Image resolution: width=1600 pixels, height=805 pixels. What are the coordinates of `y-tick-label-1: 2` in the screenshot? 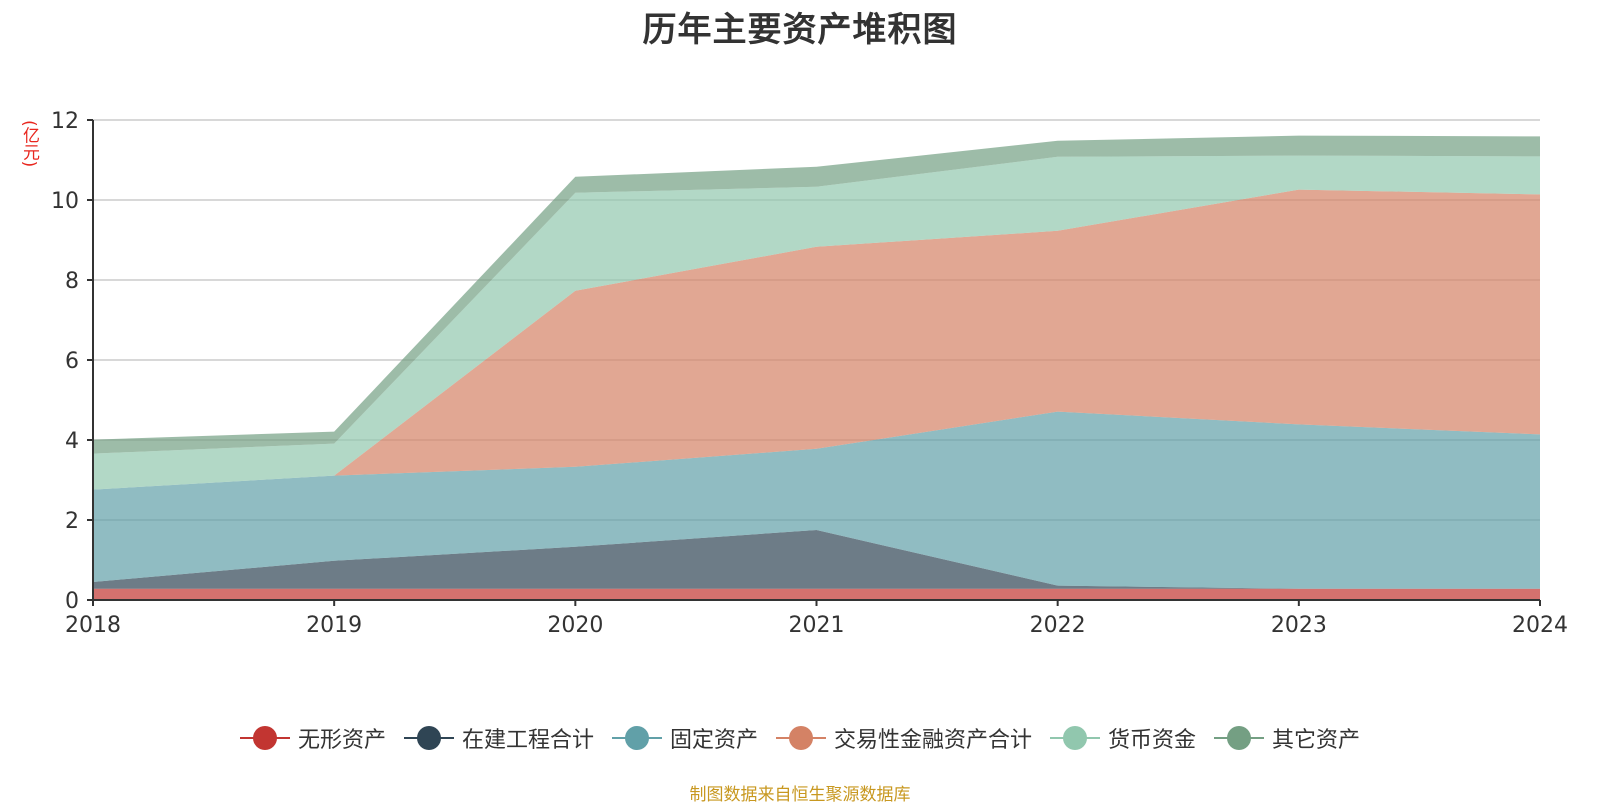 It's located at (72, 521).